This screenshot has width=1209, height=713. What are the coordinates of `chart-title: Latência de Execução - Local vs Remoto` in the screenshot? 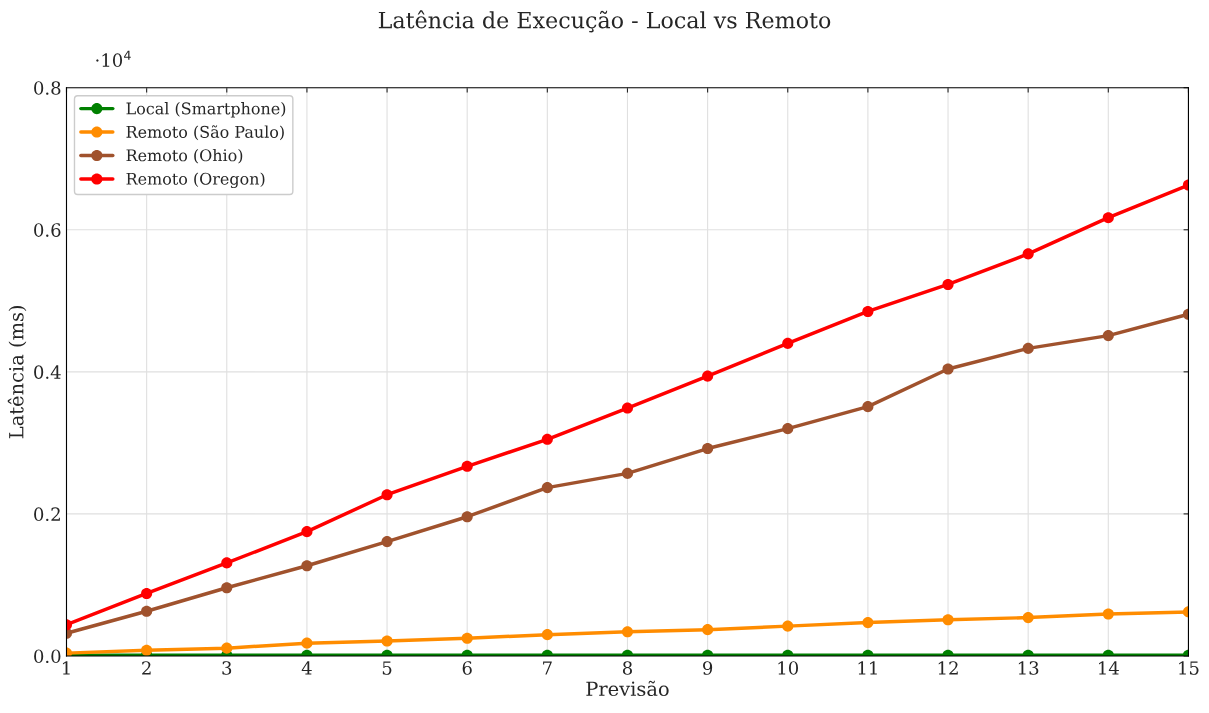 It's located at (604, 21).